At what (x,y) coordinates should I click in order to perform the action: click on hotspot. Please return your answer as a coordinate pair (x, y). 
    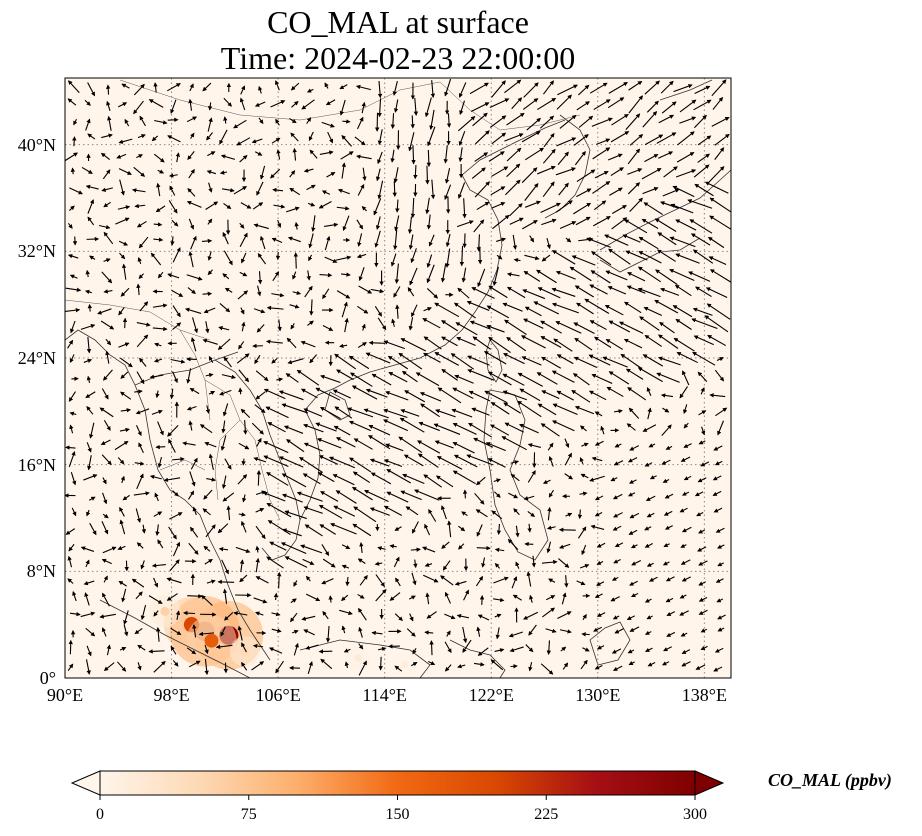
    Looking at the image, I should click on (405, 665).